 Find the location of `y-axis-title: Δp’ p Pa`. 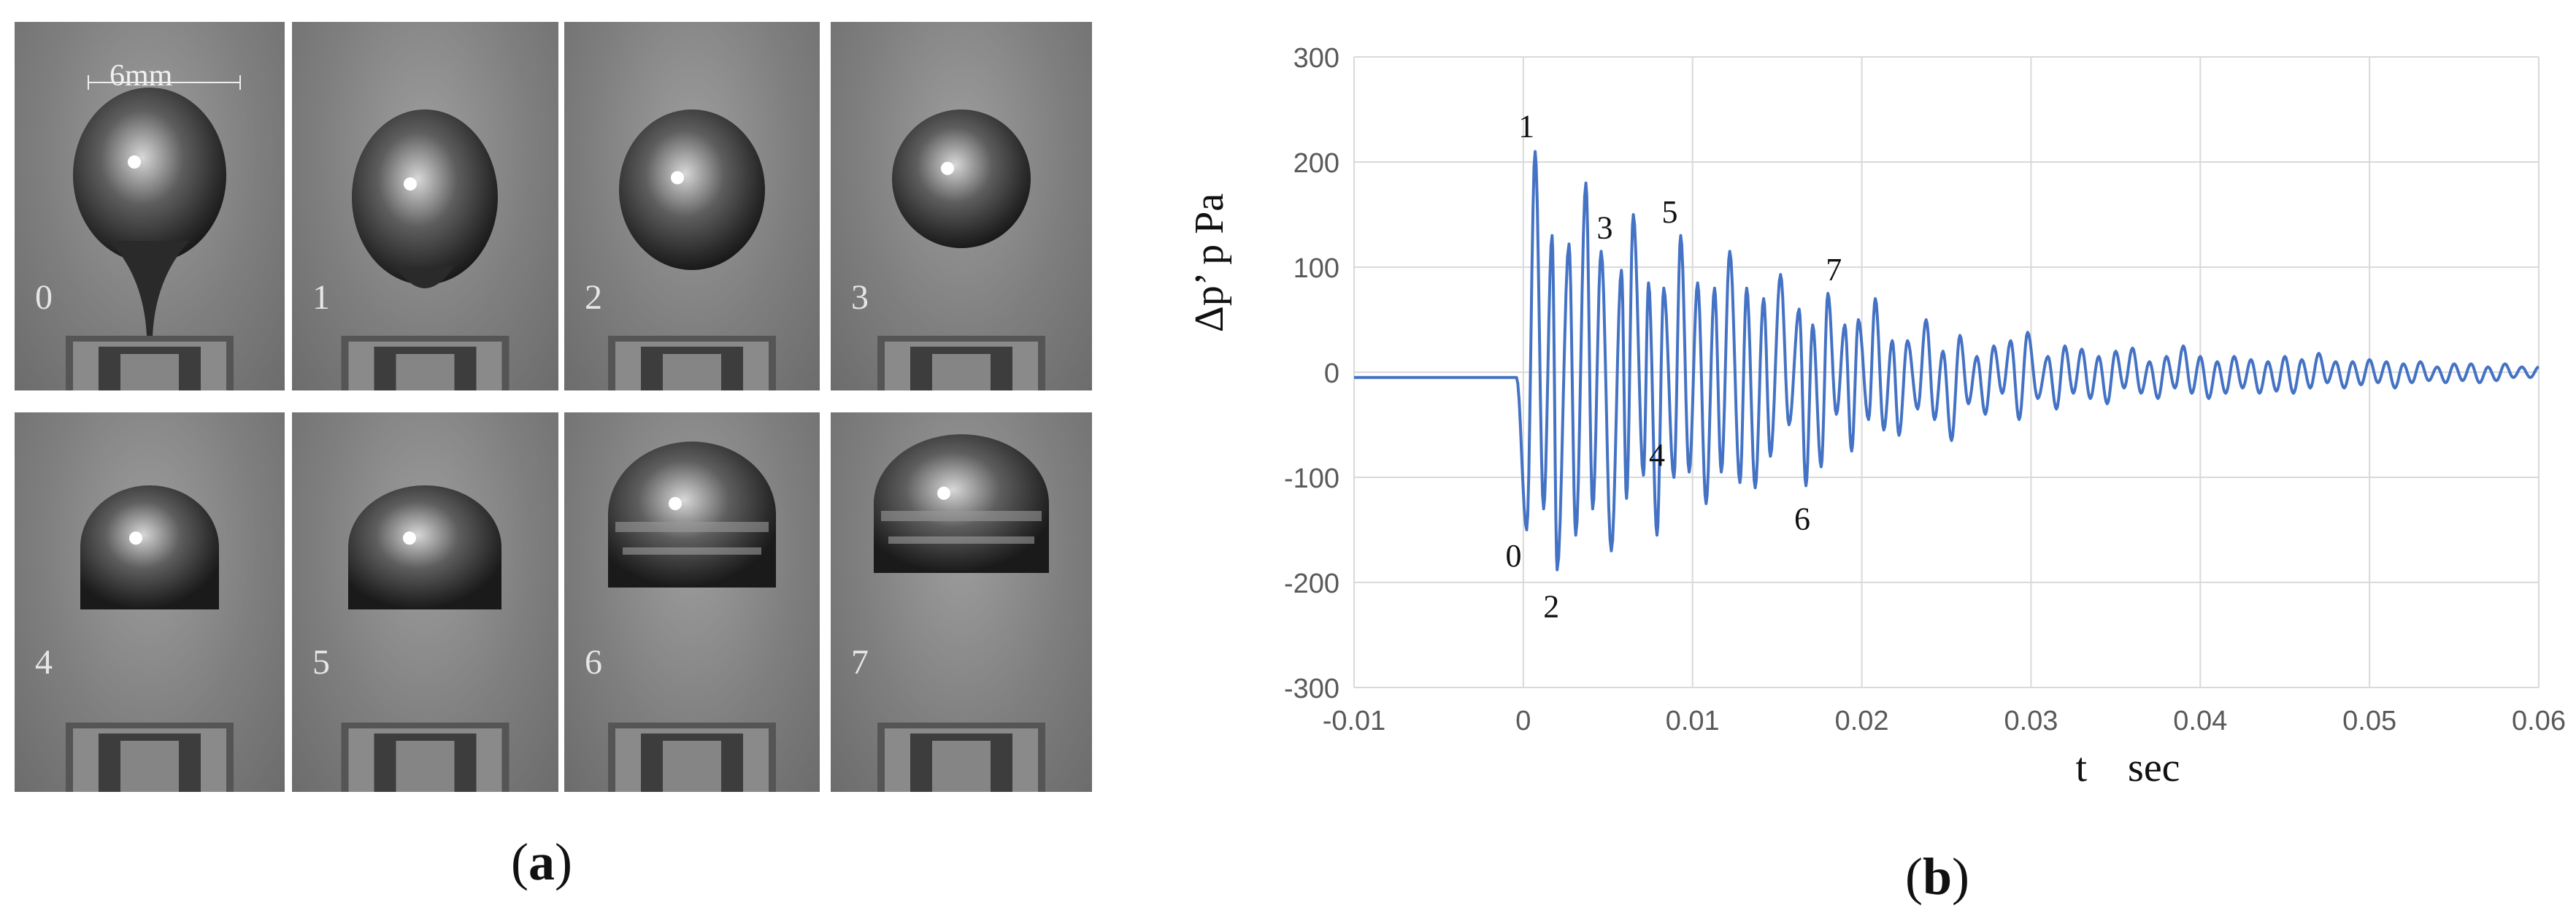

y-axis-title: Δp’ p Pa is located at coordinates (1209, 263).